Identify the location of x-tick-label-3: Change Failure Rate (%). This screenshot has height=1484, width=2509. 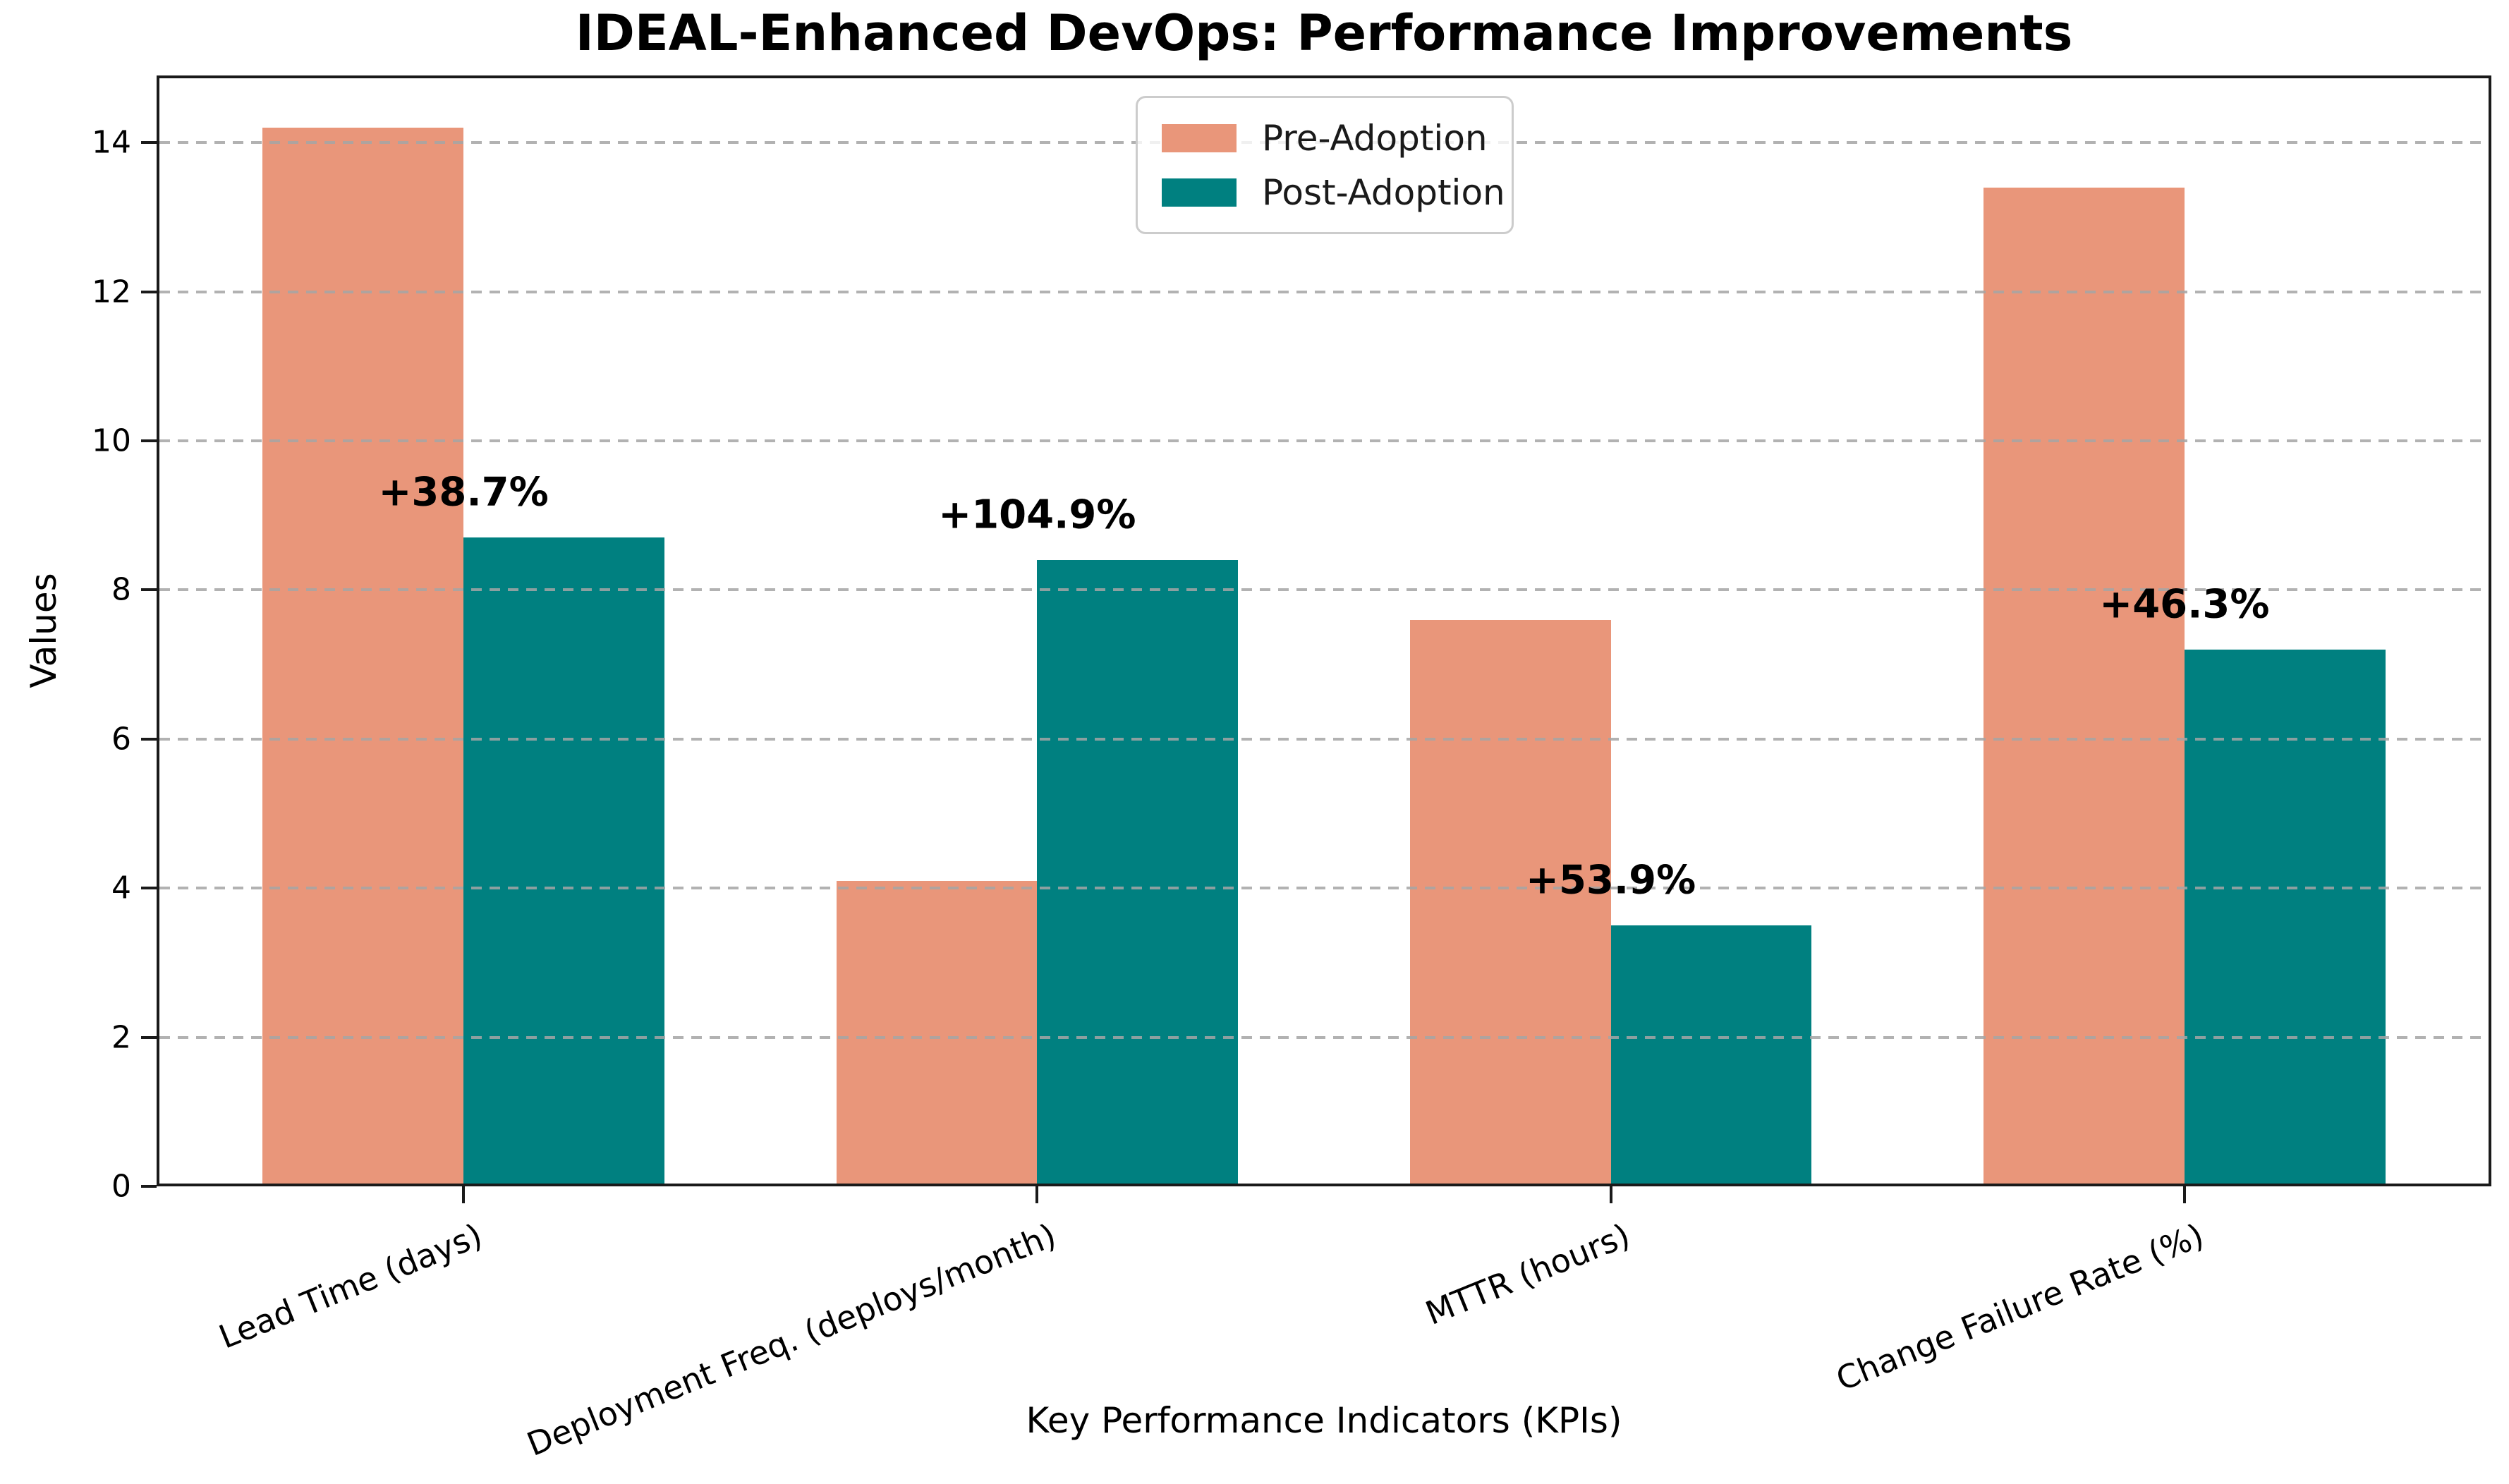
(2019, 1307).